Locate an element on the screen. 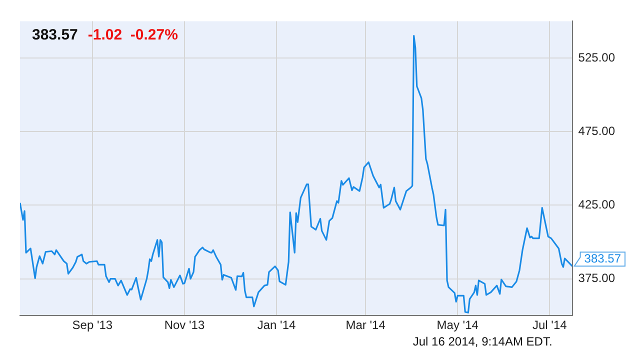 The image size is (635, 362). chart-title: 383.57 is located at coordinates (55, 35).